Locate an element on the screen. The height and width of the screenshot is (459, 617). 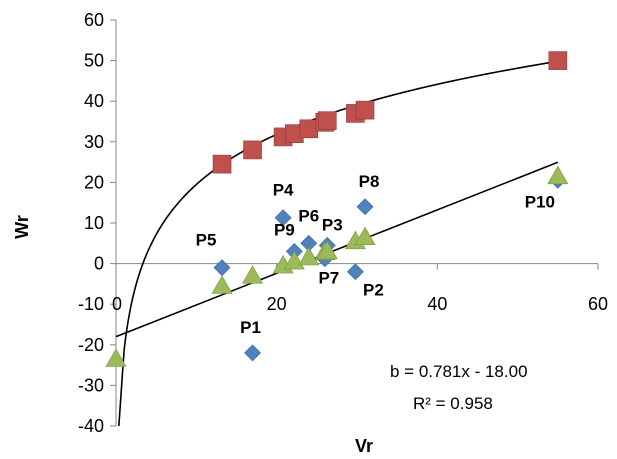
point-label-p2: P2 is located at coordinates (373, 290).